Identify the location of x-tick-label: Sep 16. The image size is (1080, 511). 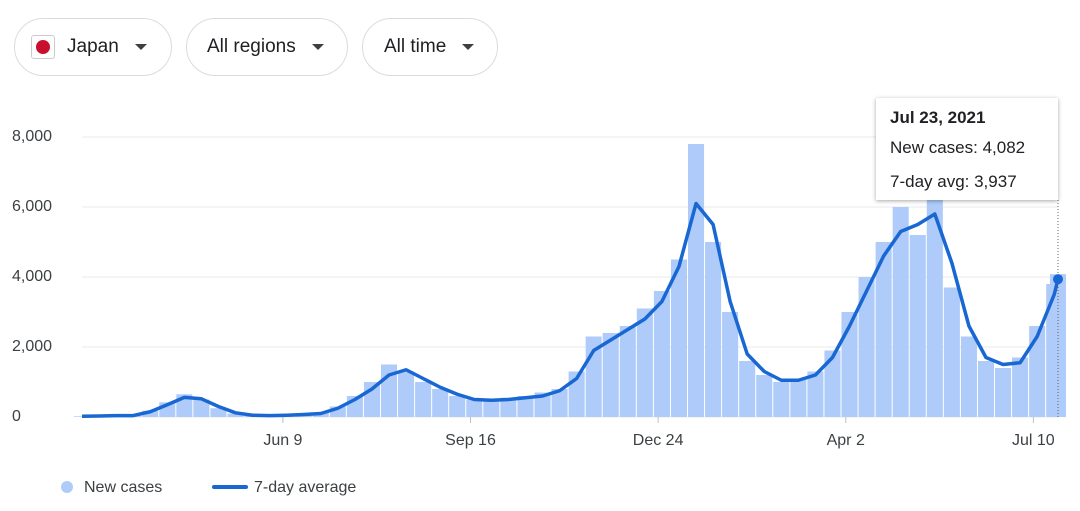
(470, 440).